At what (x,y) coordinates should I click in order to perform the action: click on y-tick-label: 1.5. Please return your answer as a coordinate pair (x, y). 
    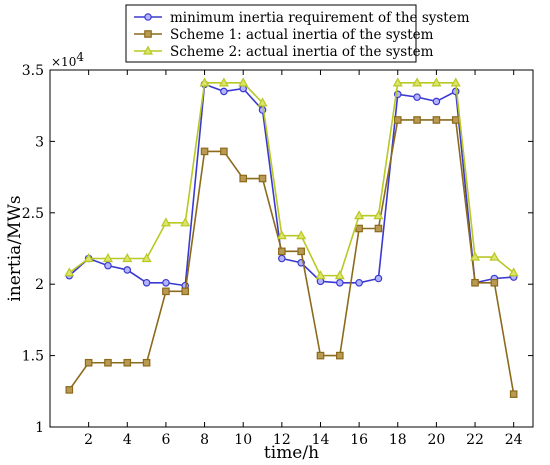
    Looking at the image, I should click on (33, 357).